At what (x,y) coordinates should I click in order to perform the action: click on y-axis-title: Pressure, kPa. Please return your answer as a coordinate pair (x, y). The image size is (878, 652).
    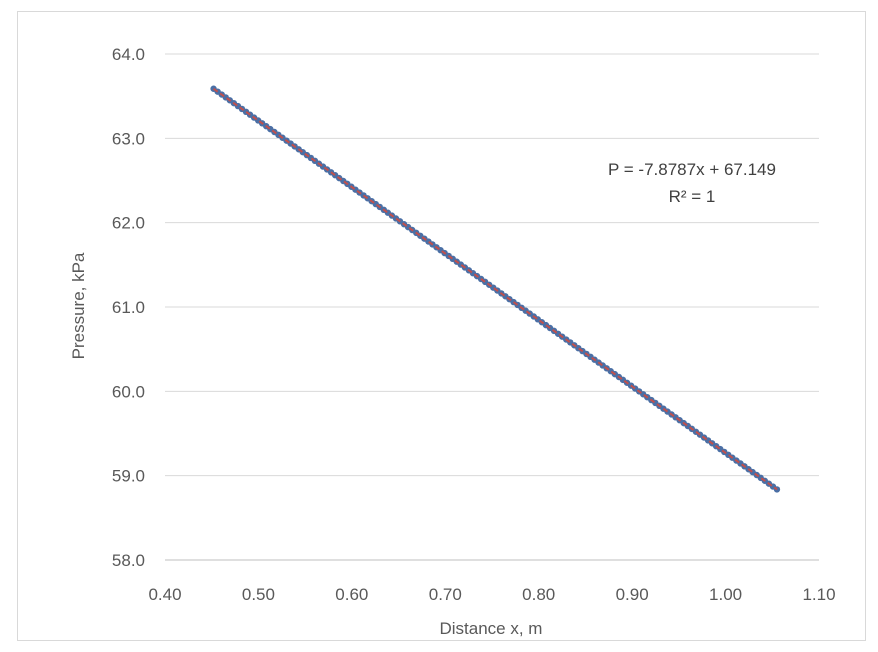
    Looking at the image, I should click on (78, 305).